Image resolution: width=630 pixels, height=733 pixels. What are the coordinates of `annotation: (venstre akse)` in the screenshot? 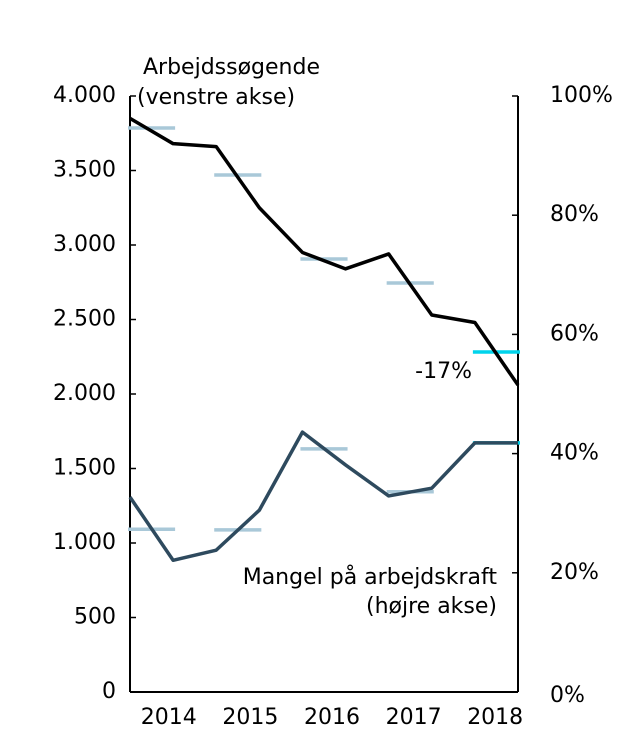 It's located at (216, 97).